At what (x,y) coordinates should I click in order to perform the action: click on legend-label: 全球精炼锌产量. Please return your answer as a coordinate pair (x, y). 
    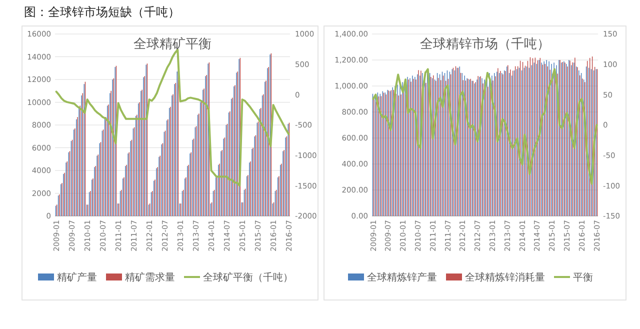
    Looking at the image, I should click on (402, 278).